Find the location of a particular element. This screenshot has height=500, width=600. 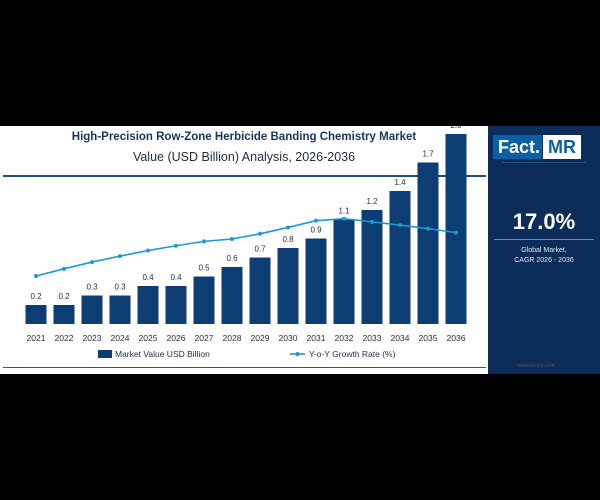

bar-value-label: 0.6 is located at coordinates (232, 258).